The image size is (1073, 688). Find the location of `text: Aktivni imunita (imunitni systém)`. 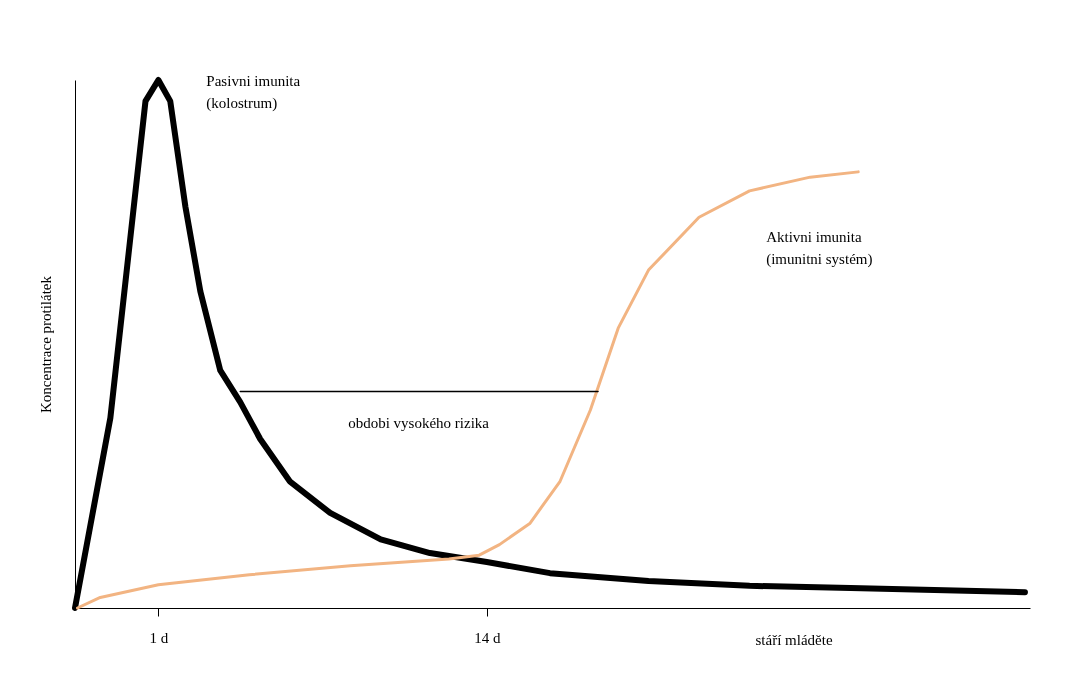

text: Aktivni imunita (imunitni systém) is located at coordinates (819, 248).